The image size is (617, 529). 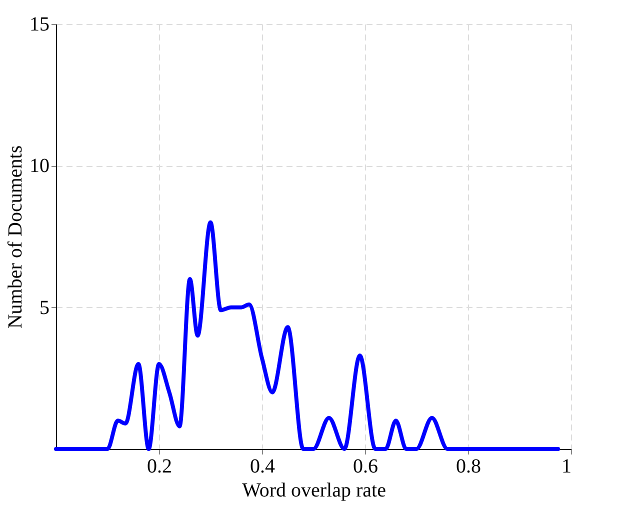 I want to click on y-tick-label: 10, so click(x=40, y=166).